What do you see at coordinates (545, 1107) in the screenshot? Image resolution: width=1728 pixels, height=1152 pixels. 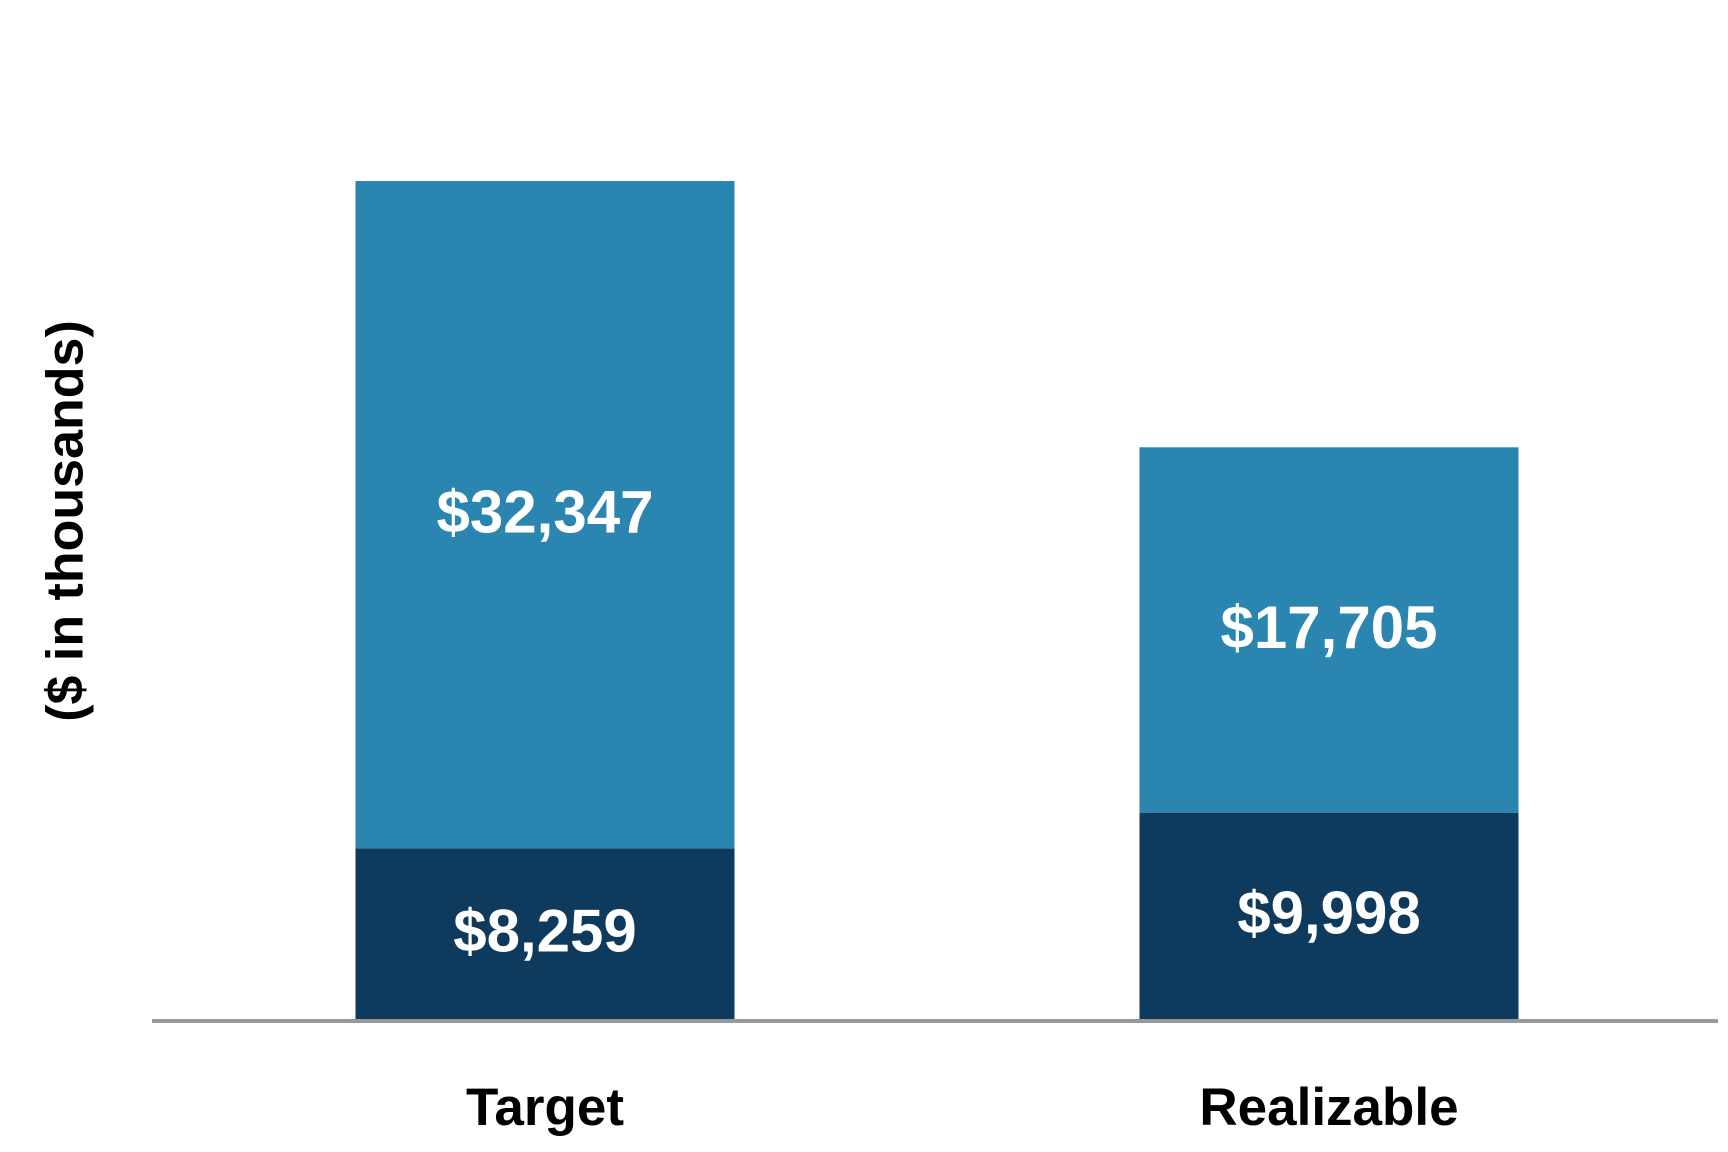 I see `x-tick-label: Target` at bounding box center [545, 1107].